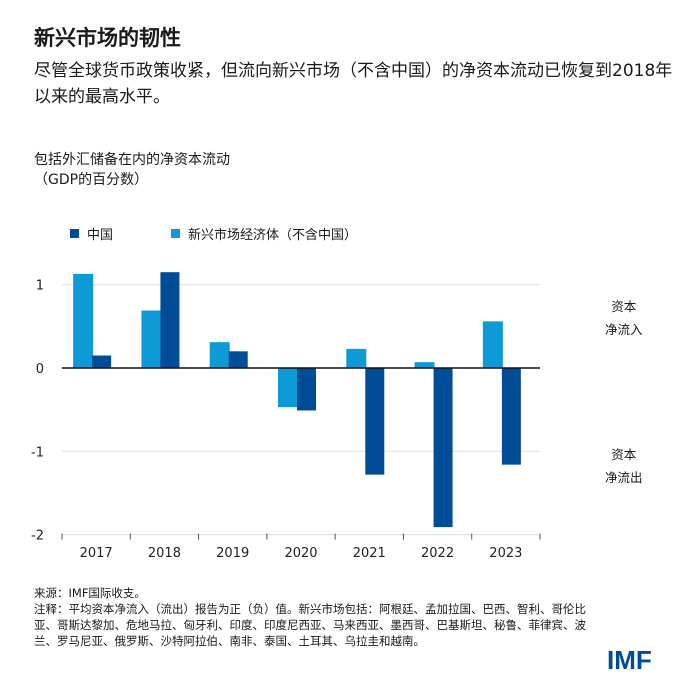  Describe the element at coordinates (369, 553) in the screenshot. I see `x-tick-label: 2021` at that location.